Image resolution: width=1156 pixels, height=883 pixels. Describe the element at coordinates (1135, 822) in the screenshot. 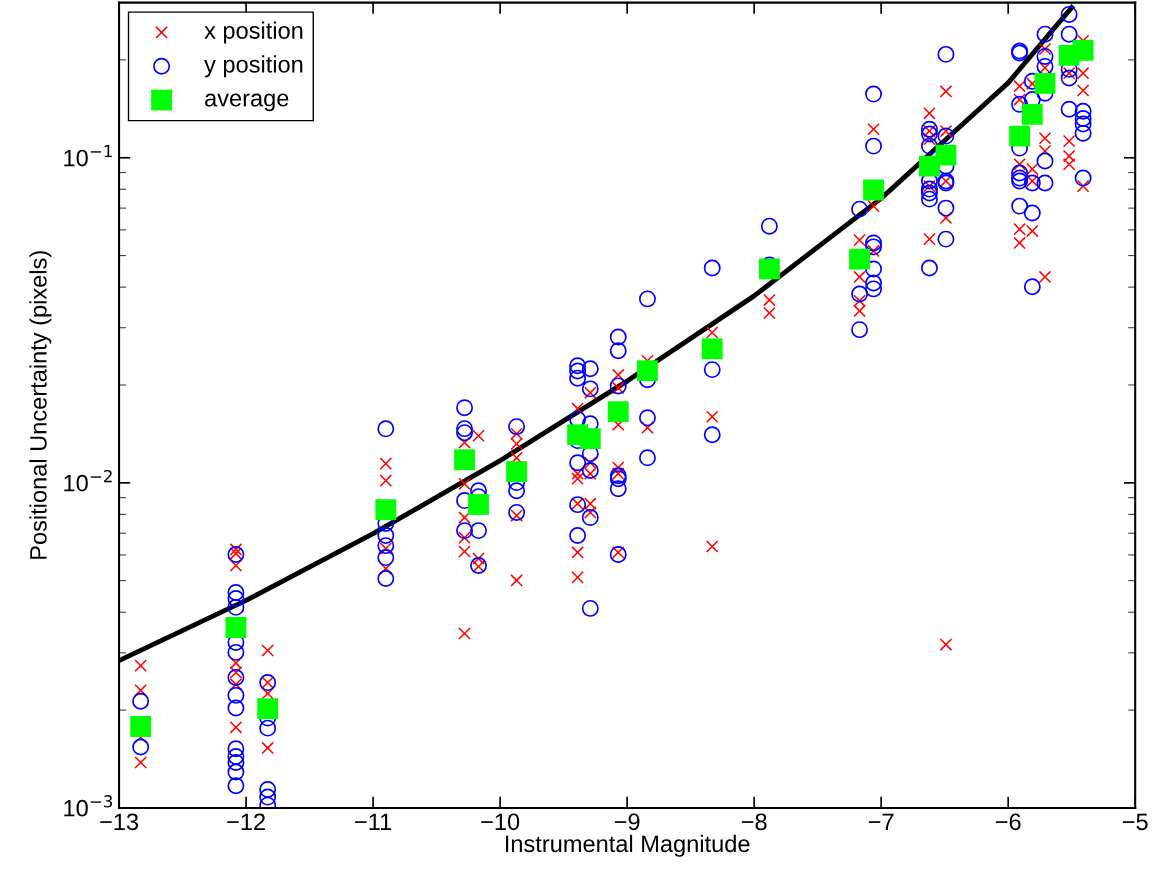

I see `x-tick-label: −5` at that location.